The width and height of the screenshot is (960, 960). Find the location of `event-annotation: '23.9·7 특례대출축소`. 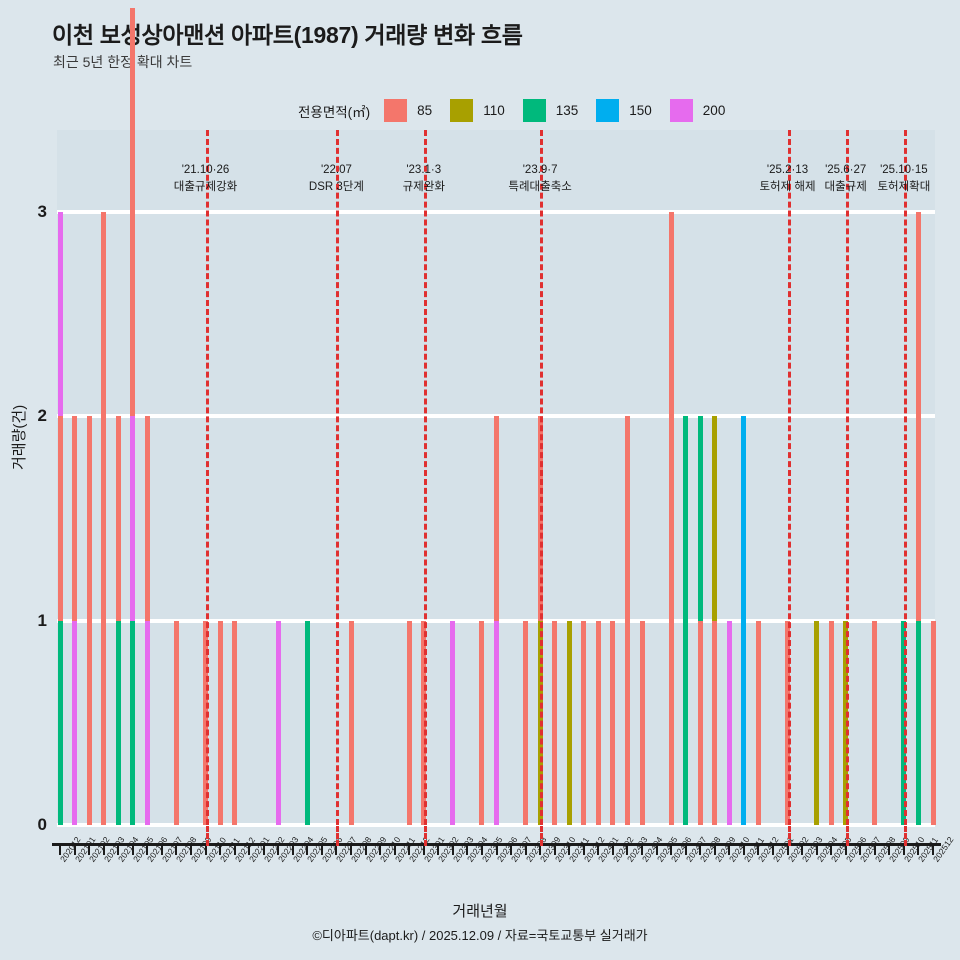

event-annotation: '23.9·7 특례대출축소 is located at coordinates (539, 178).